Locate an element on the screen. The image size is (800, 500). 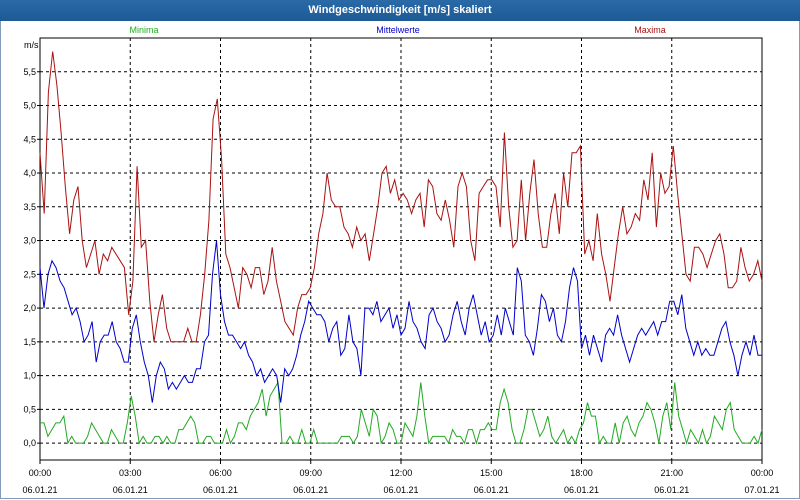
x-tick-time: 21:00 is located at coordinates (671, 473).